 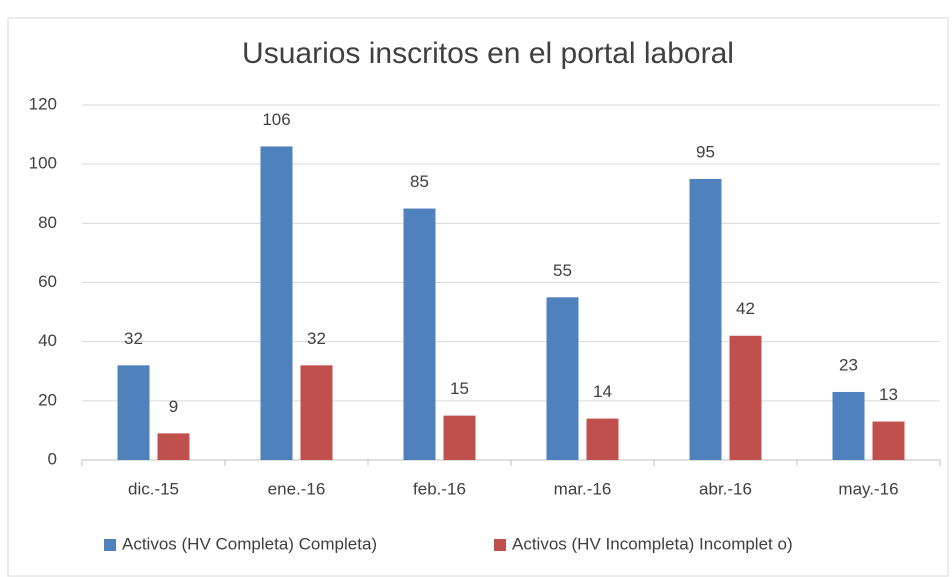 What do you see at coordinates (488, 53) in the screenshot?
I see `chart-title: Usuarios inscritos en el portal laboral` at bounding box center [488, 53].